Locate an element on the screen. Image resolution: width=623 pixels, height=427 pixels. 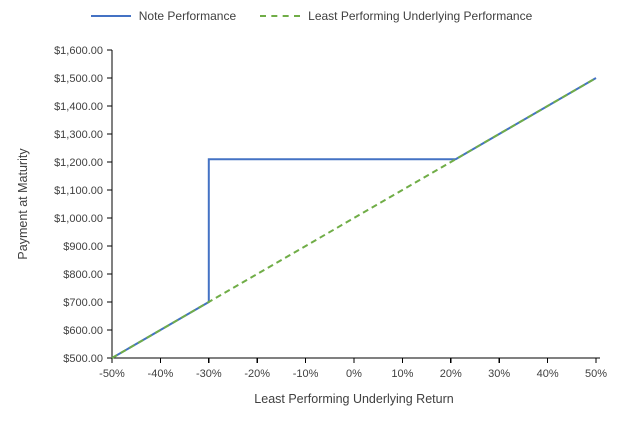
y-axis-tick-label: $1,300.00 is located at coordinates (78, 135).